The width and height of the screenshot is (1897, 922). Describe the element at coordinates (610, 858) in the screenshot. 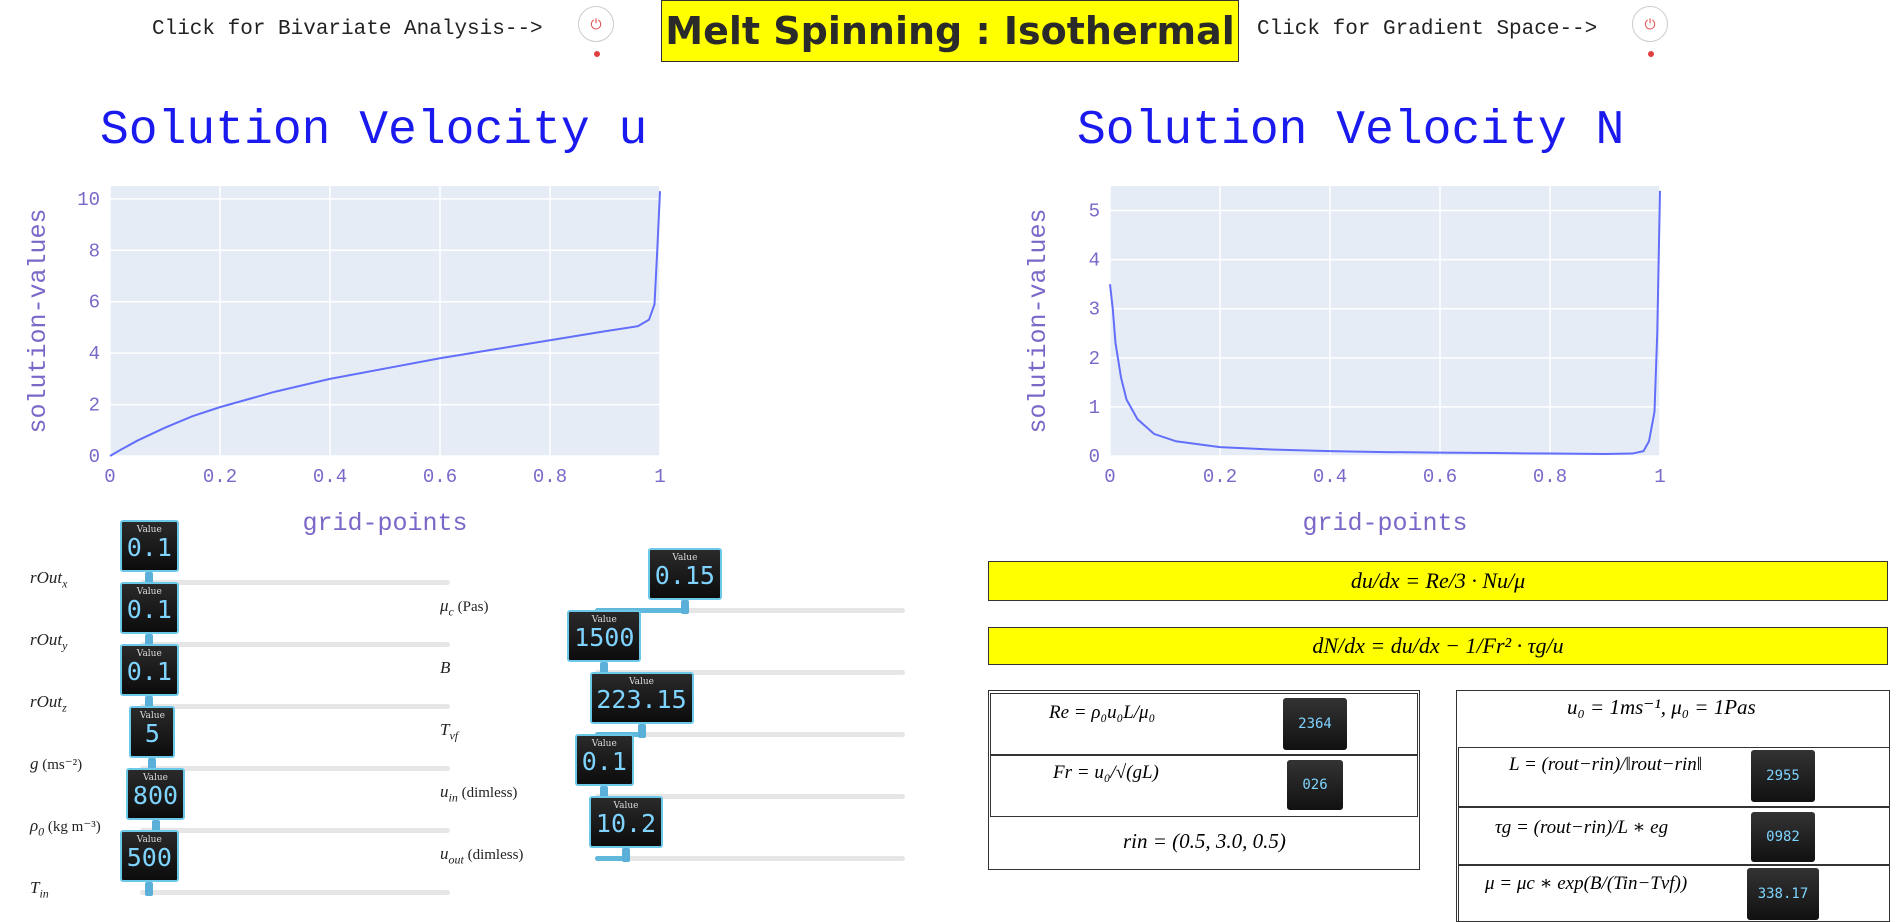

I see `slider-fill` at that location.